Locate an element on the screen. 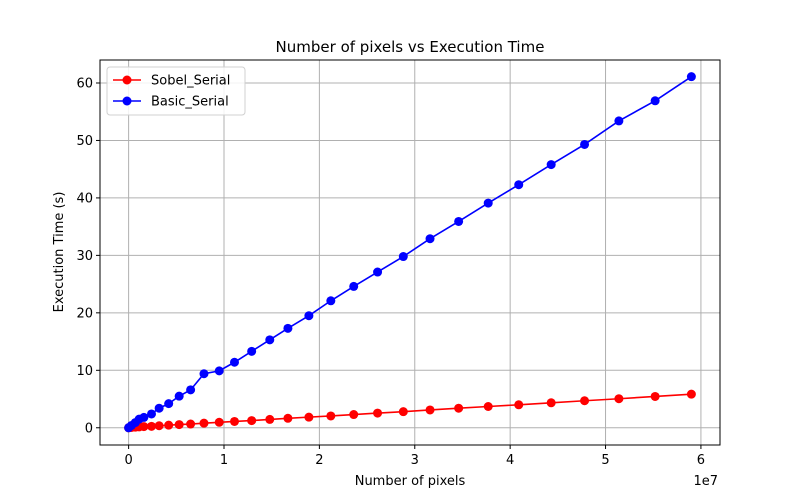 The width and height of the screenshot is (800, 500). y-tick-label: 30 is located at coordinates (84, 256).